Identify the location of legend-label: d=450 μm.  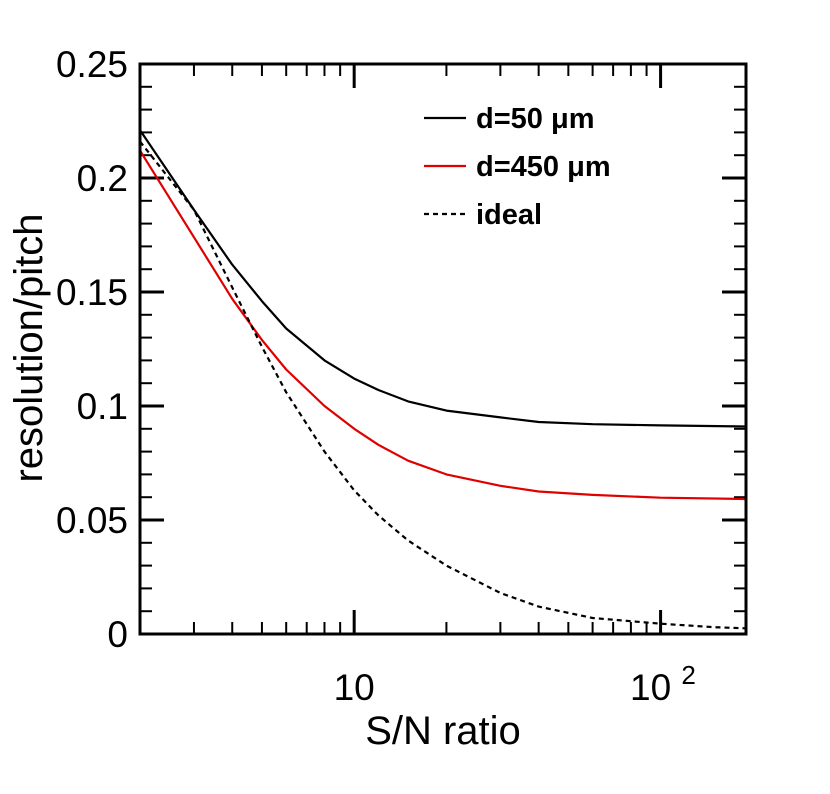
(543, 167).